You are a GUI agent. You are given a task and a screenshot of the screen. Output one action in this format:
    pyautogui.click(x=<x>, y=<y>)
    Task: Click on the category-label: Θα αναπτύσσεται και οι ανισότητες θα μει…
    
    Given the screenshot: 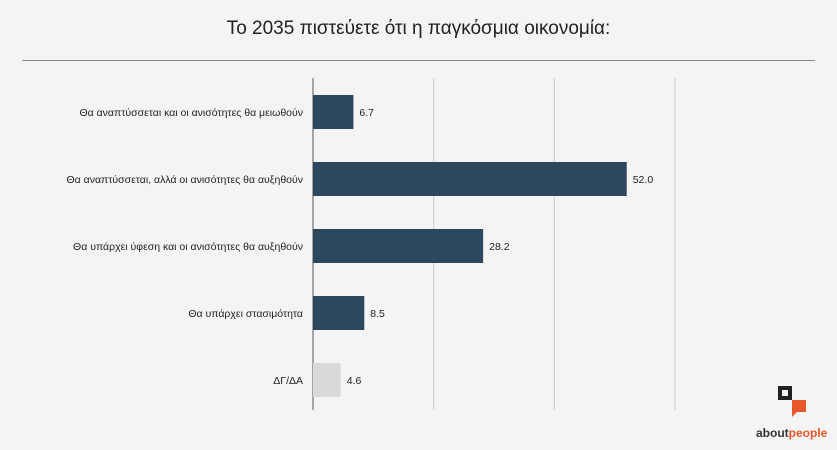 What is the action you would take?
    pyautogui.click(x=191, y=113)
    